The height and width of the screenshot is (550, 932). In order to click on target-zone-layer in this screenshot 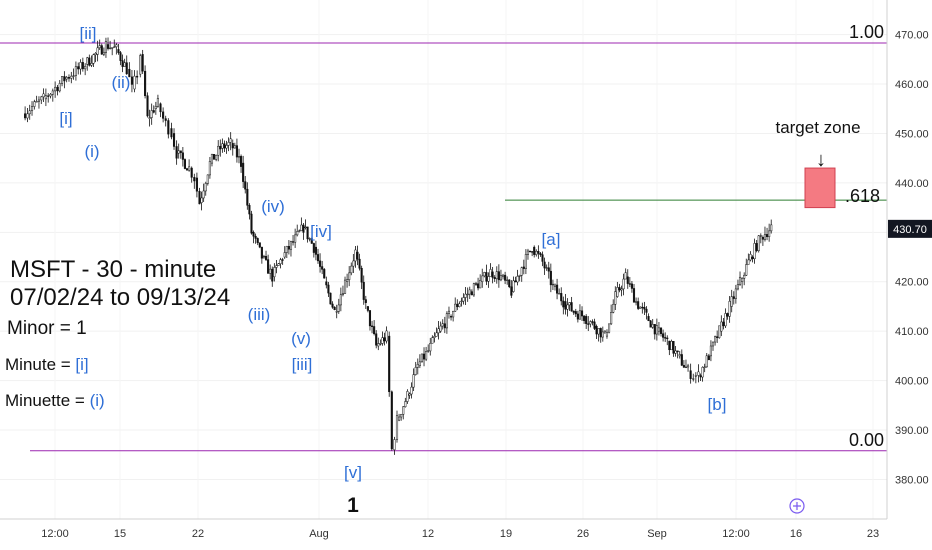, I will do `click(820, 188)`.